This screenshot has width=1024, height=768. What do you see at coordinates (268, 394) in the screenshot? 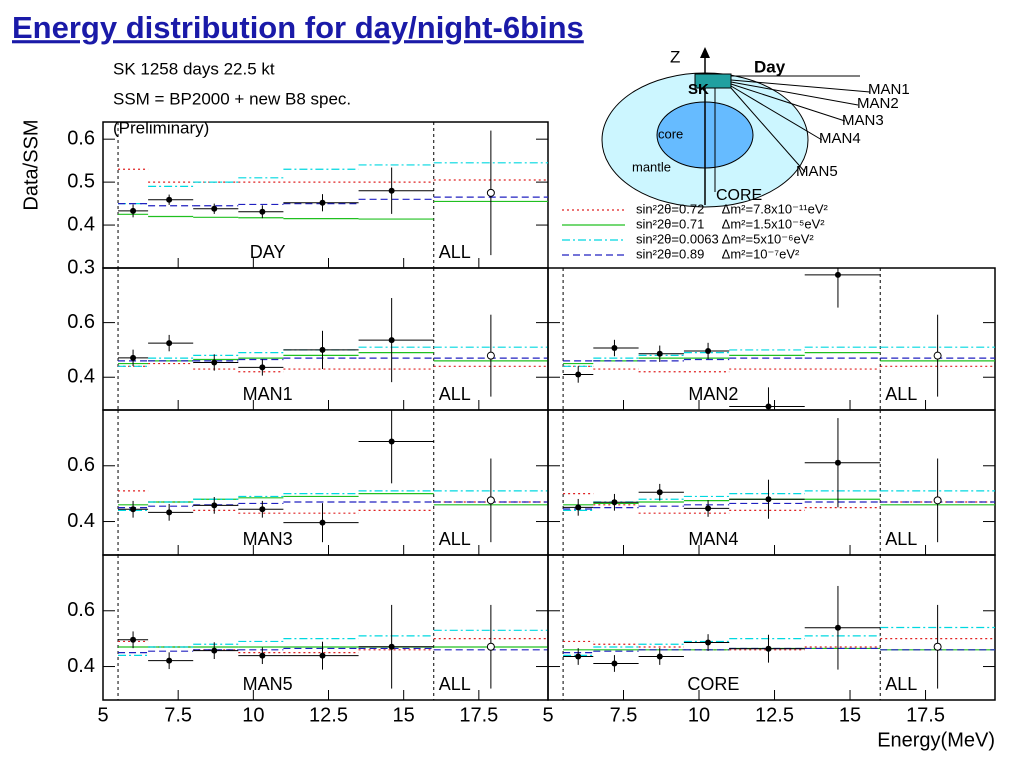
I see `panel-label: MAN1` at bounding box center [268, 394].